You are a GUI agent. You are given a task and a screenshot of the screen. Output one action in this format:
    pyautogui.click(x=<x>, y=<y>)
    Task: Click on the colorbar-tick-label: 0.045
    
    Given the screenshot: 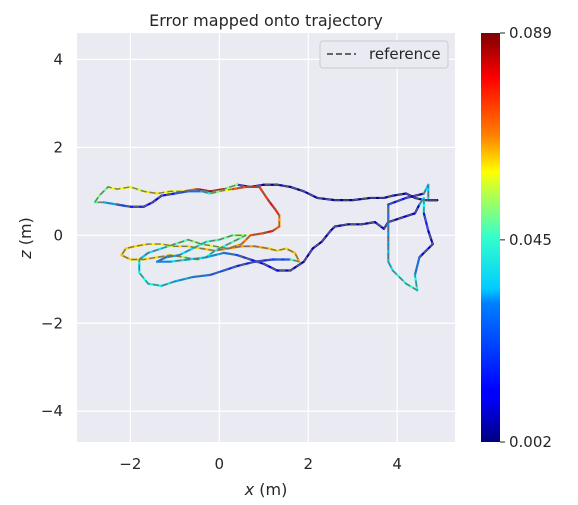 What is the action you would take?
    pyautogui.click(x=530, y=240)
    